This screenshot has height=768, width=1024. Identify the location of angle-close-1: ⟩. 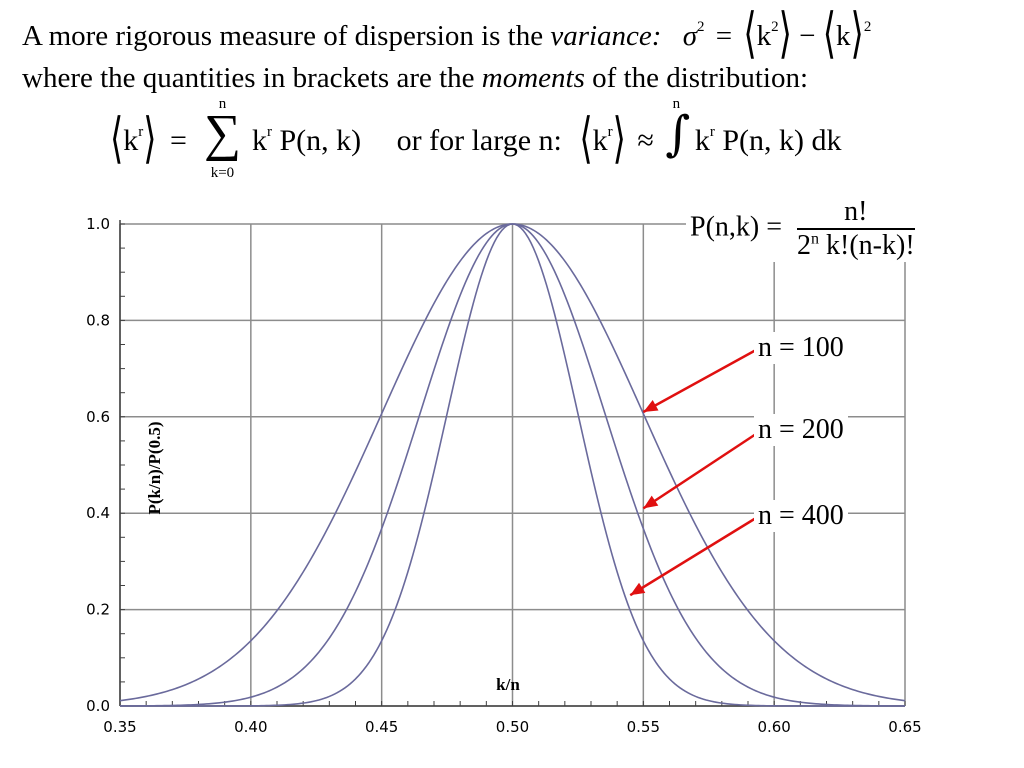
(785, 34).